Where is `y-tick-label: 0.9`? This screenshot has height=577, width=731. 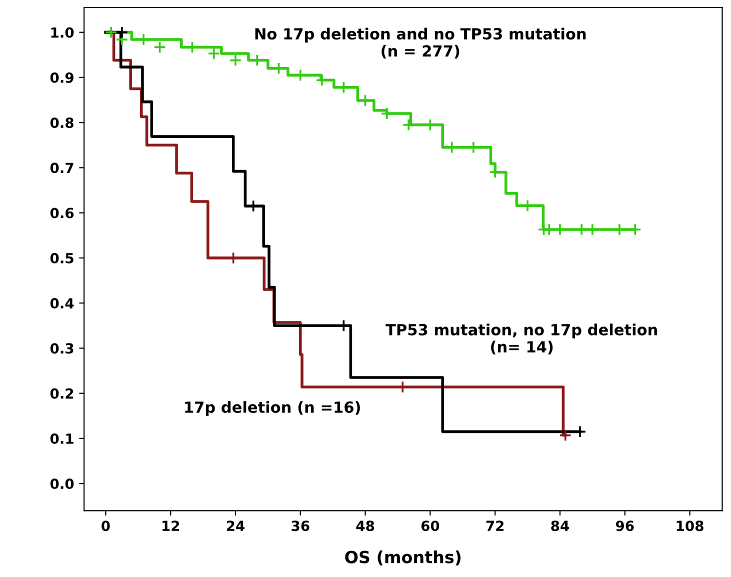
y-tick-label: 0.9 is located at coordinates (62, 77).